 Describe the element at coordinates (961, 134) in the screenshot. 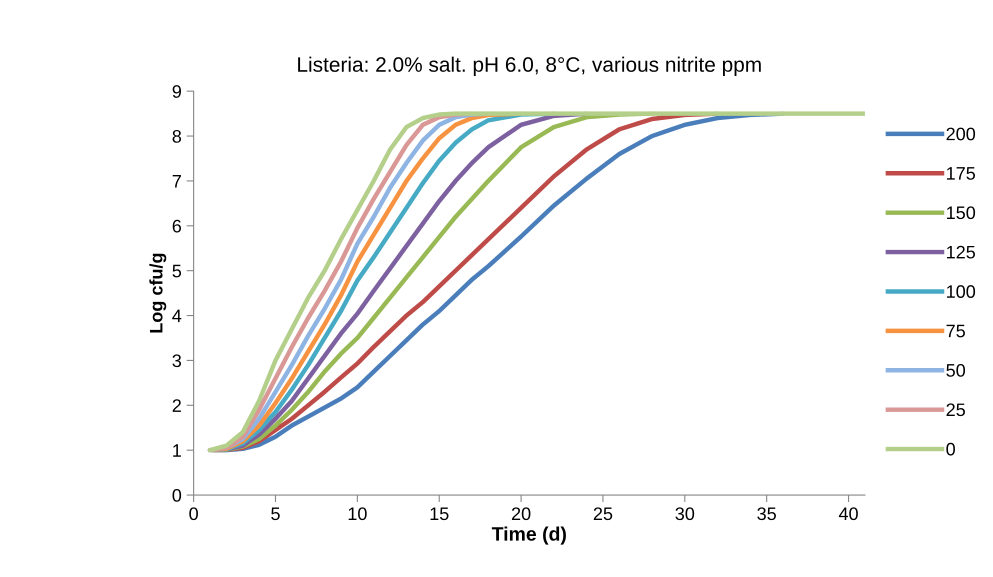

I see `legend-label: 200` at that location.